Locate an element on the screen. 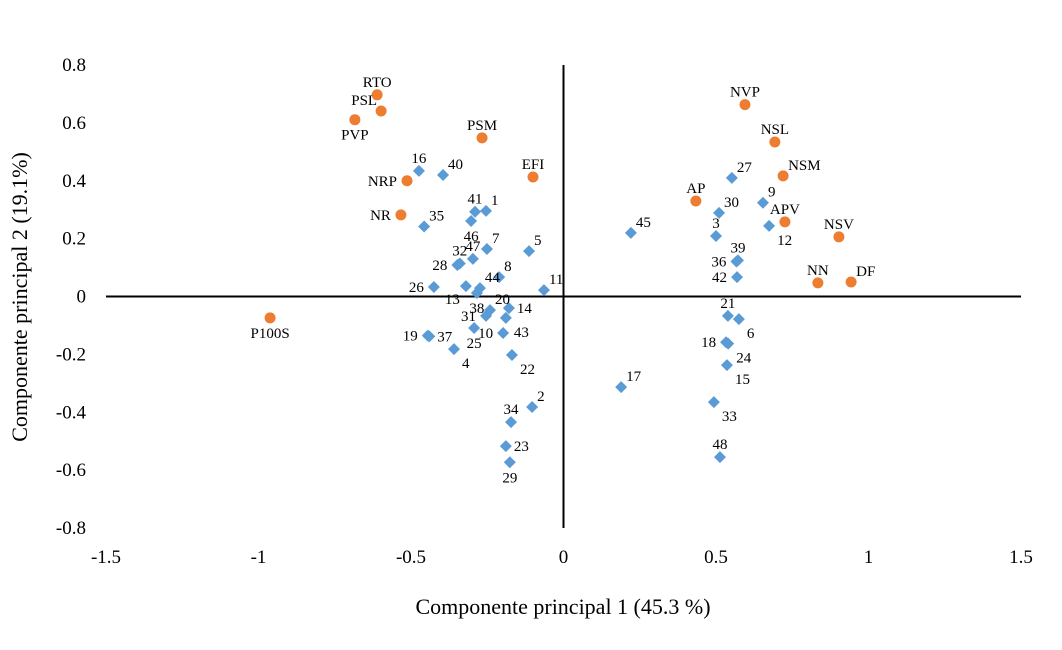 This screenshot has width=1062, height=650. point-label-NN: NN is located at coordinates (818, 271).